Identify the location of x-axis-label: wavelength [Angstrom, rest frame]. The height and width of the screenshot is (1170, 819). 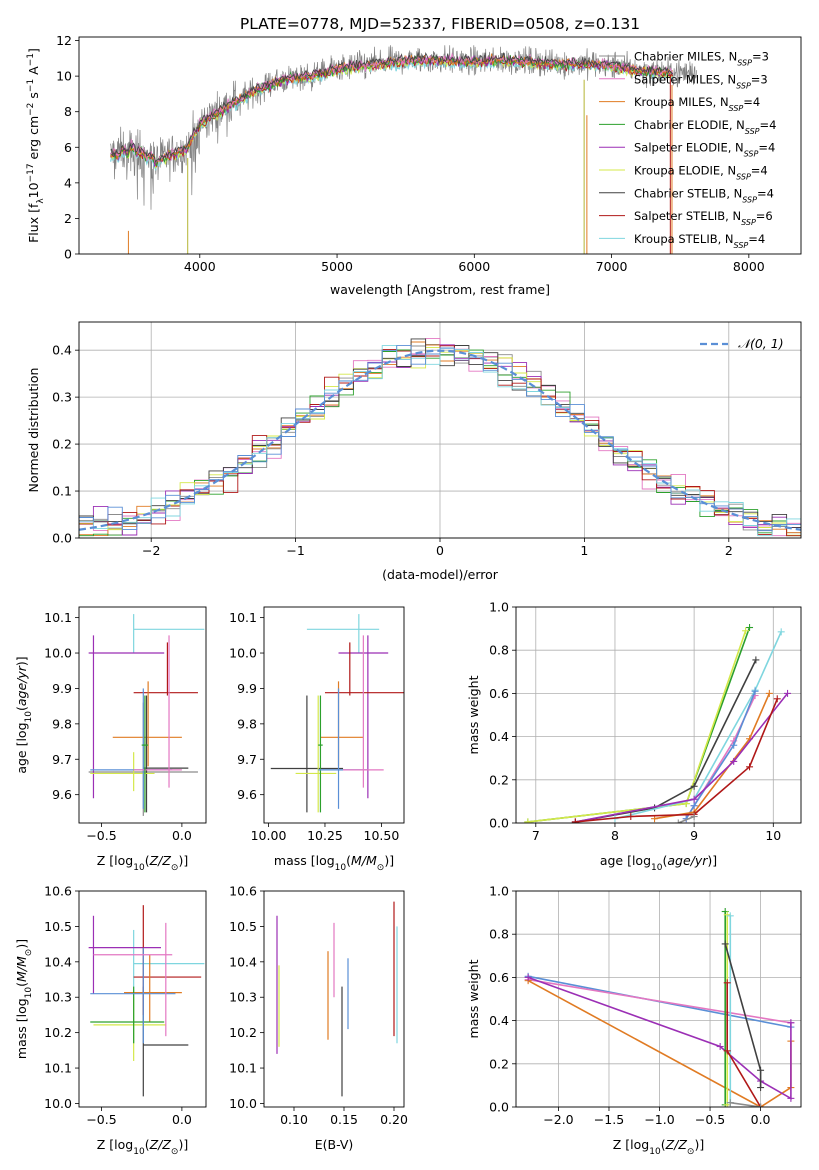
(440, 289).